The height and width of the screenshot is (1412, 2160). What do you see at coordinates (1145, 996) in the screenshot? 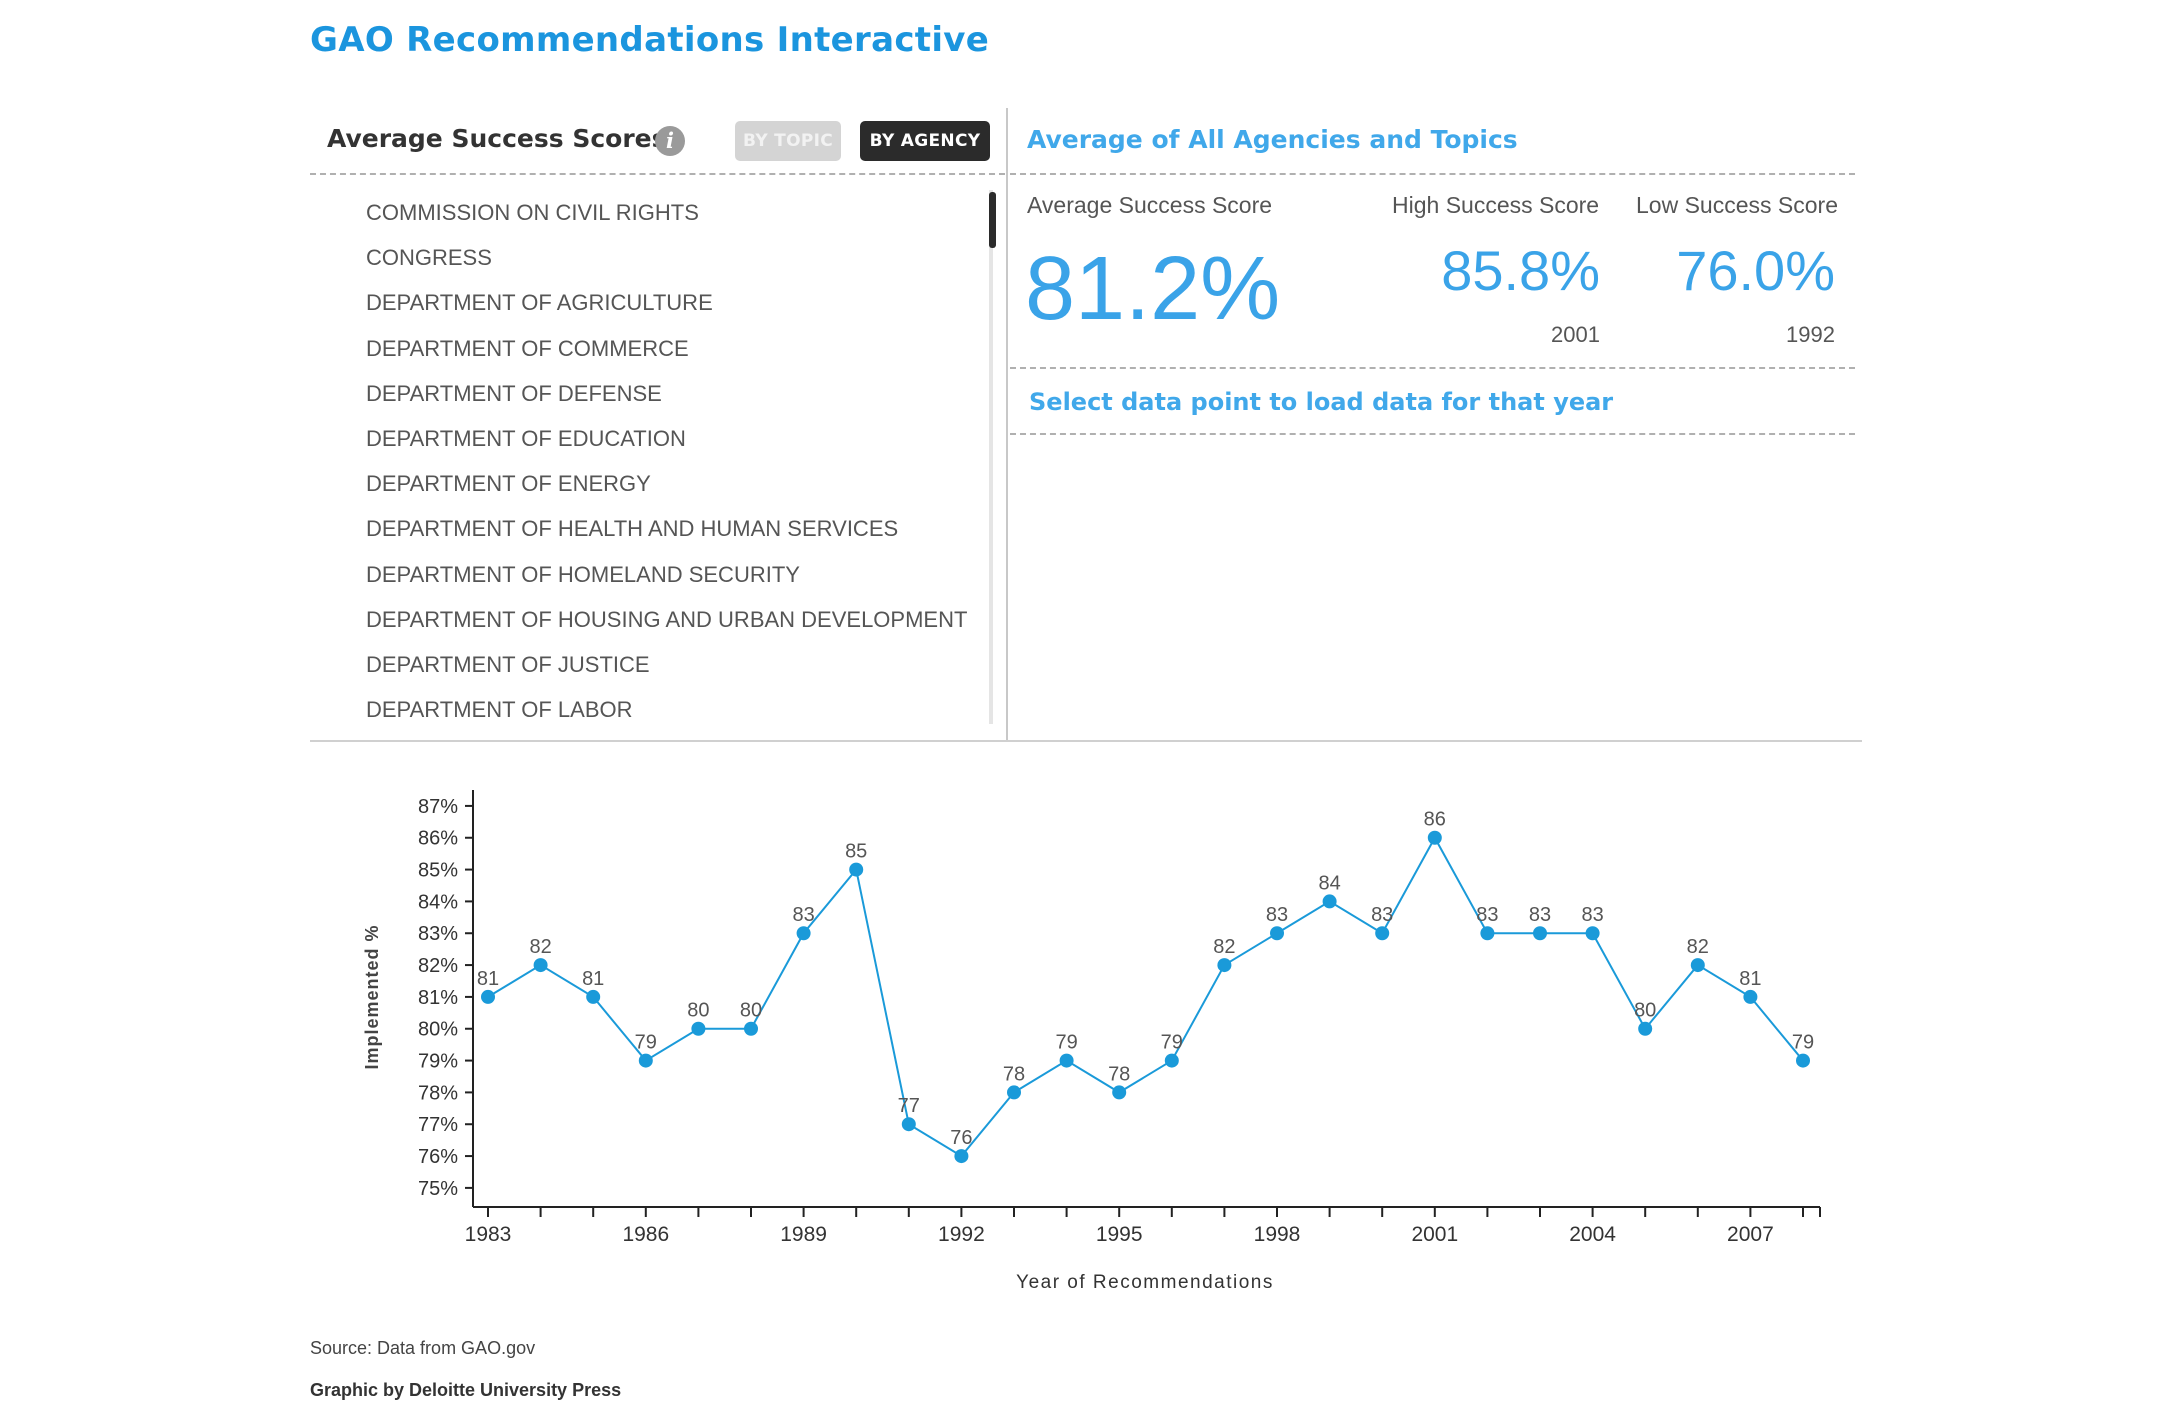
I see `series-line` at bounding box center [1145, 996].